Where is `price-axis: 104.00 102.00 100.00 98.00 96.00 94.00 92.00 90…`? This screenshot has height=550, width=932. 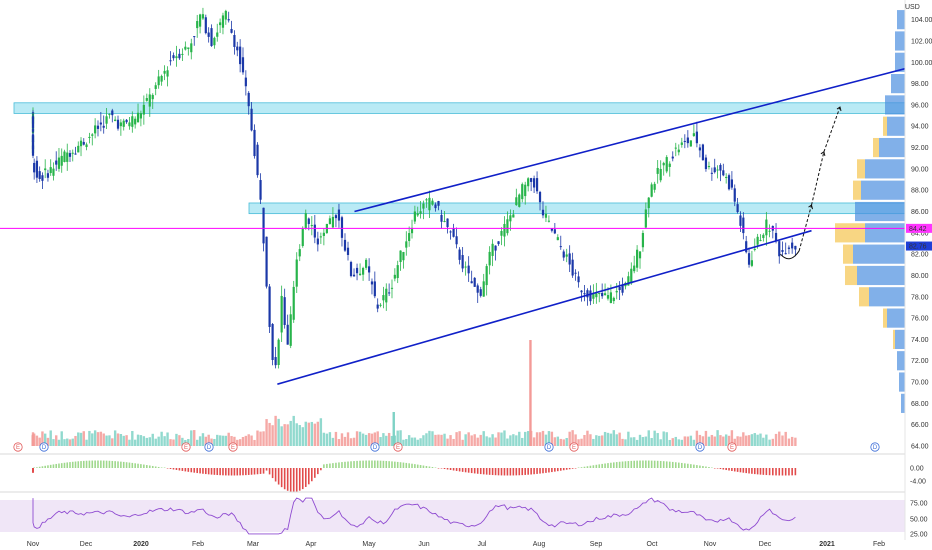
price-axis: 104.00 102.00 100.00 98.00 96.00 94.00 92.00 90… is located at coordinates (918, 271).